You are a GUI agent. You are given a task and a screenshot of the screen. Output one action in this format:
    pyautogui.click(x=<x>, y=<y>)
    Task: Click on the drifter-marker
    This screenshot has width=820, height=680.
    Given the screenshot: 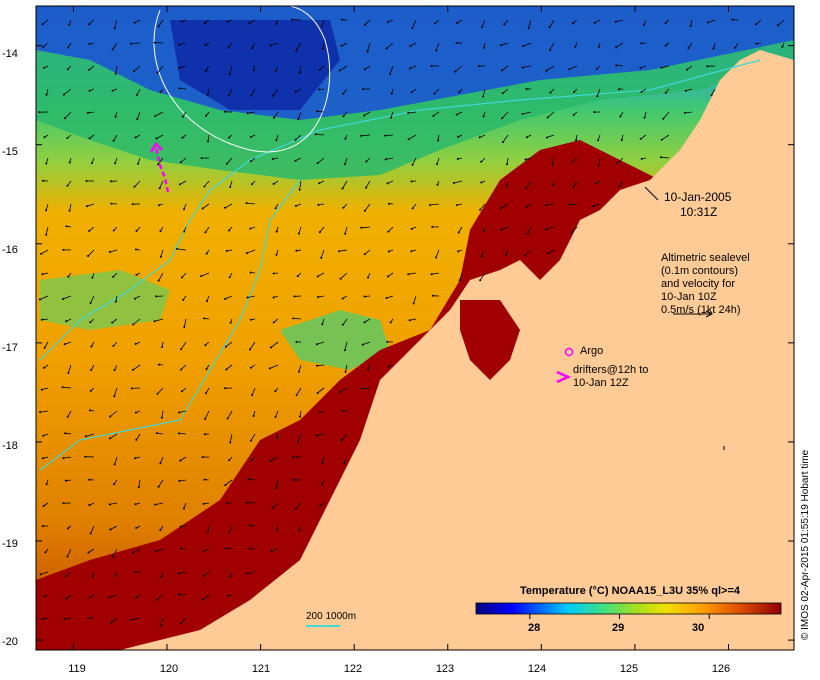 What is the action you would take?
    pyautogui.click(x=564, y=377)
    